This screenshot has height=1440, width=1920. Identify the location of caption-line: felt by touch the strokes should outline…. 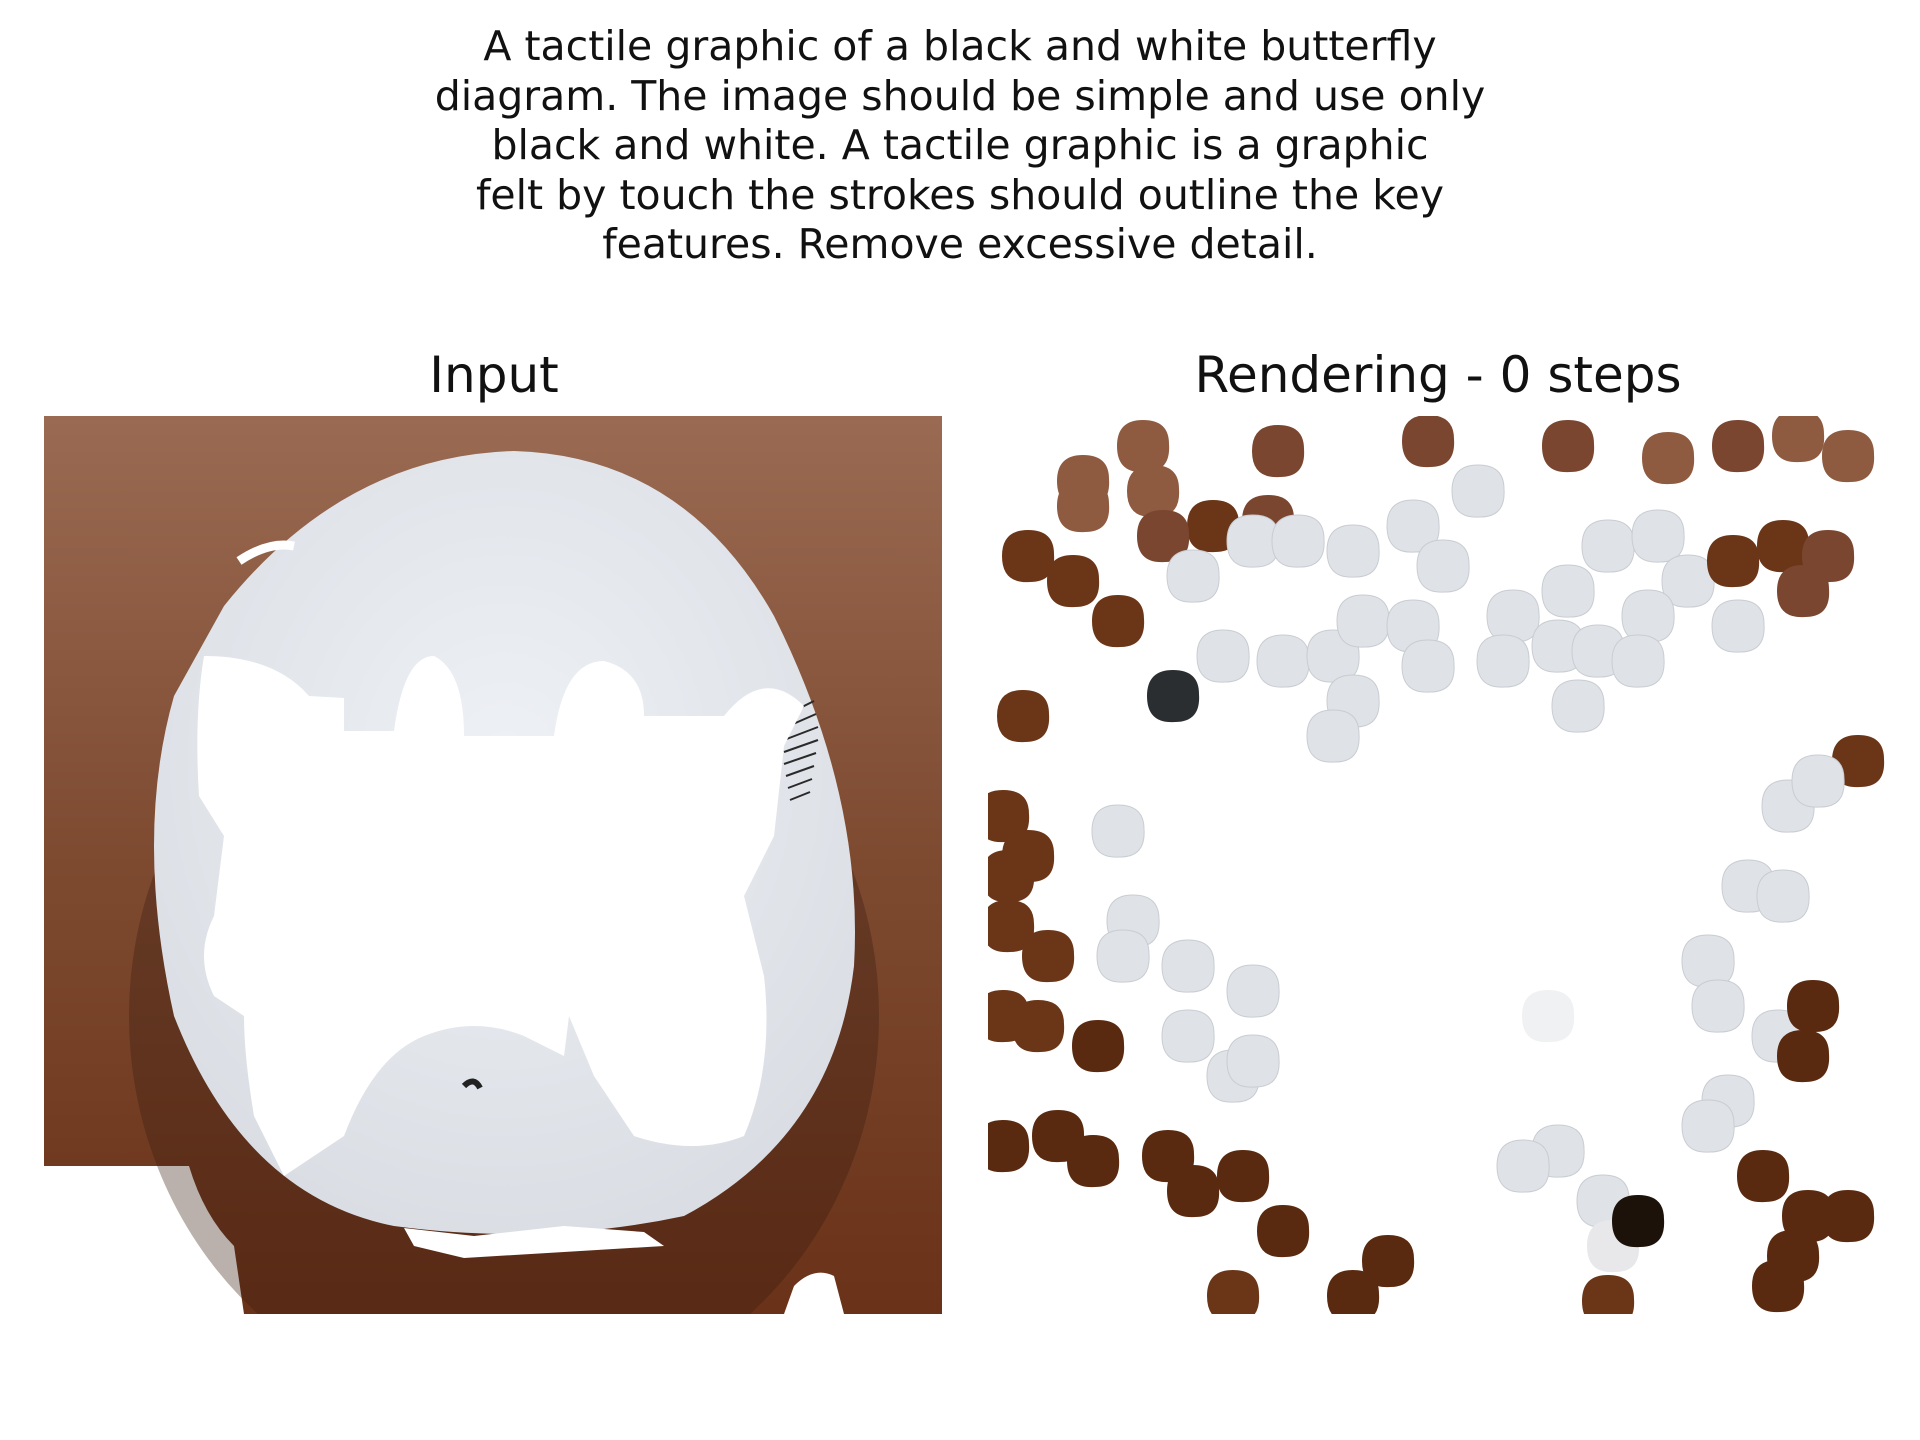
(959, 194).